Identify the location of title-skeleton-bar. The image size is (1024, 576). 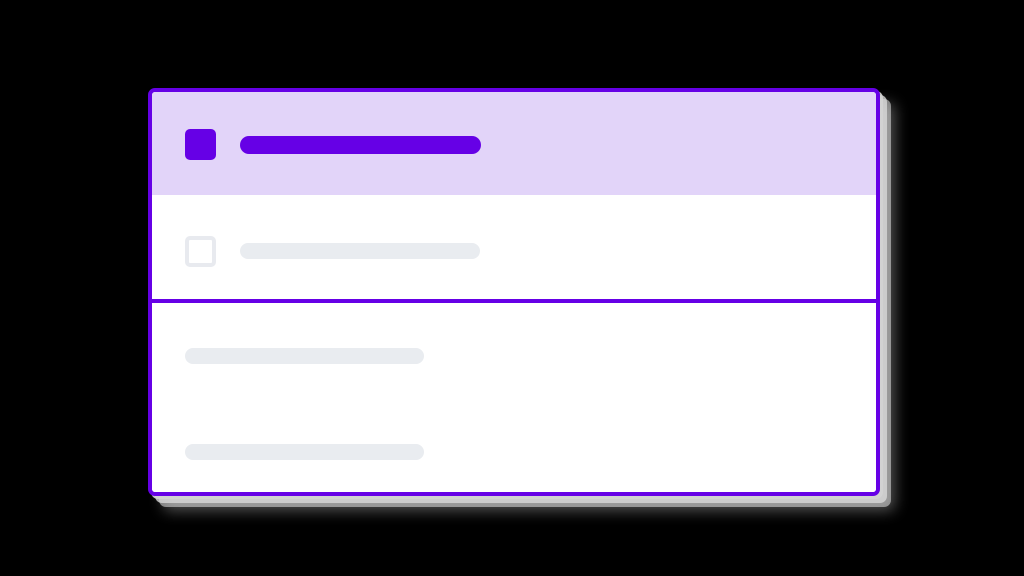
(360, 145).